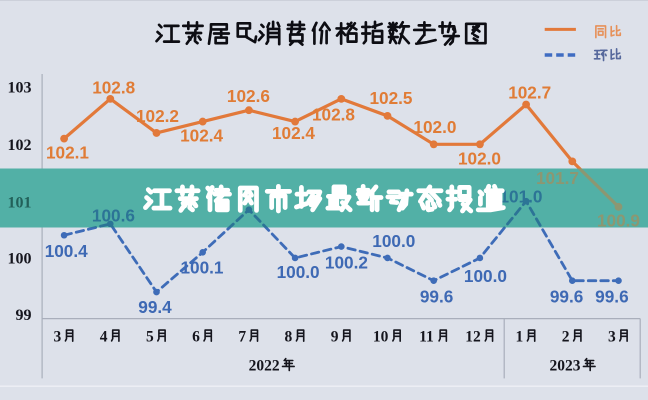 Image resolution: width=648 pixels, height=400 pixels. Describe the element at coordinates (566, 337) in the screenshot. I see `svg-text: 2` at that location.